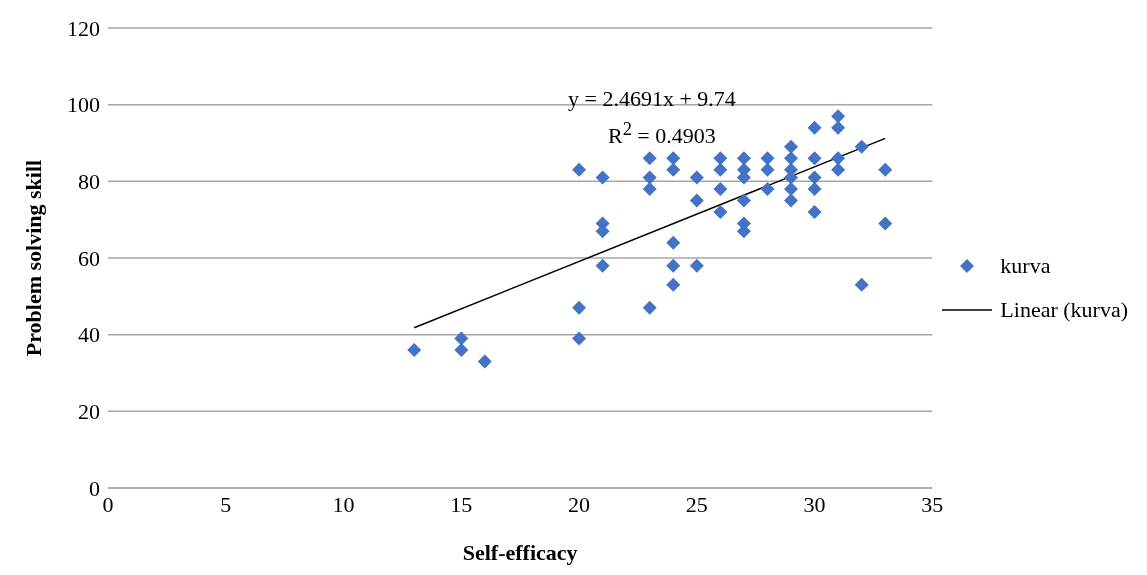 Image resolution: width=1147 pixels, height=575 pixels. Describe the element at coordinates (94, 488) in the screenshot. I see `y-tick-label: 0` at that location.